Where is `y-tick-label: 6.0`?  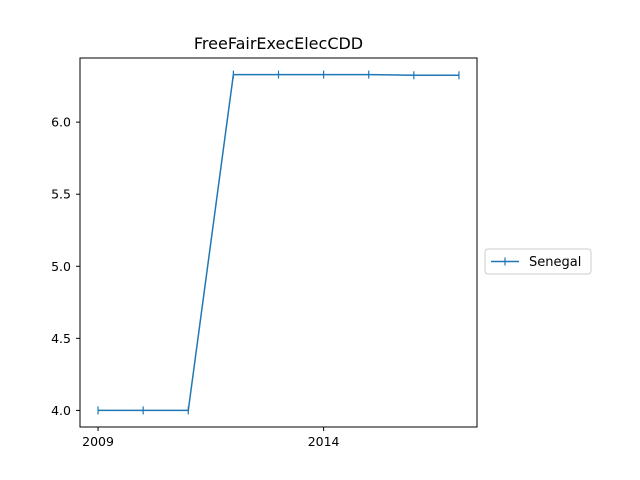 y-tick-label: 6.0 is located at coordinates (61, 122).